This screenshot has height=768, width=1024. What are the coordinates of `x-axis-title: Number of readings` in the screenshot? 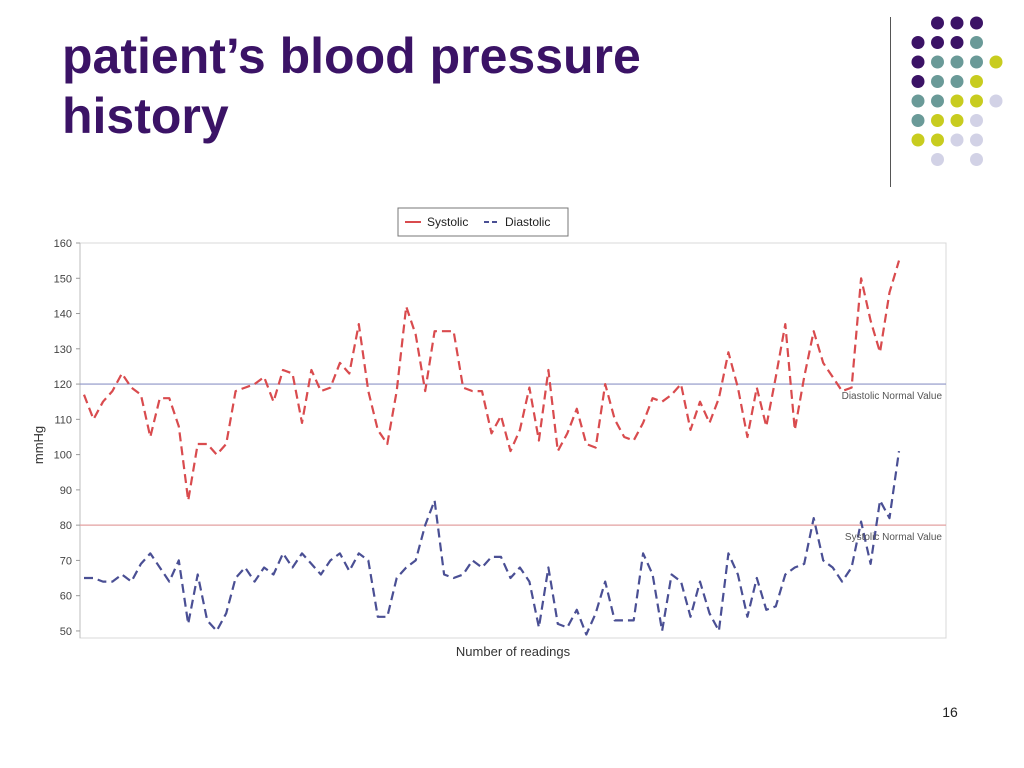 It's located at (513, 651).